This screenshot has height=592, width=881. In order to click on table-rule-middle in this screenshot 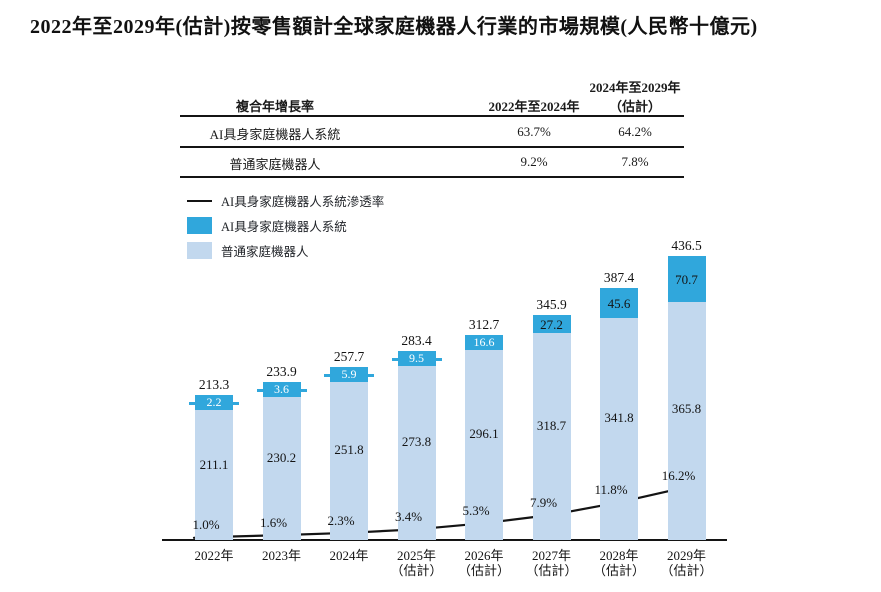, I will do `click(432, 147)`.